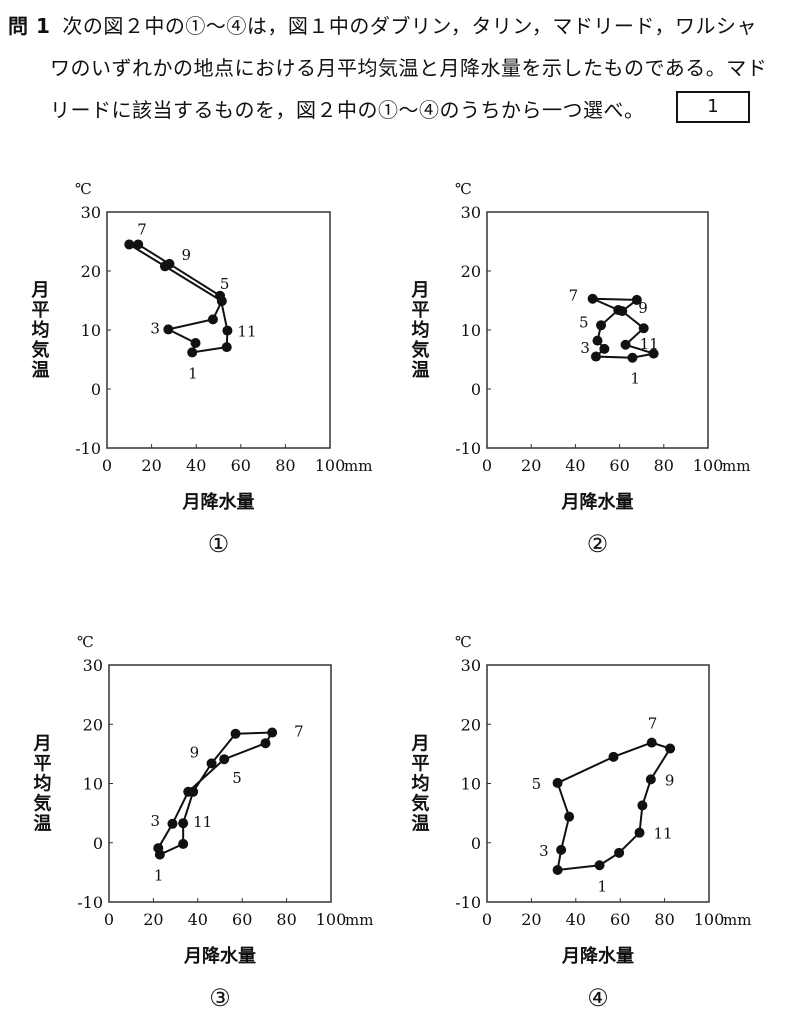 This screenshot has width=809, height=1024. Describe the element at coordinates (713, 107) in the screenshot. I see `answer-box: 1` at that location.